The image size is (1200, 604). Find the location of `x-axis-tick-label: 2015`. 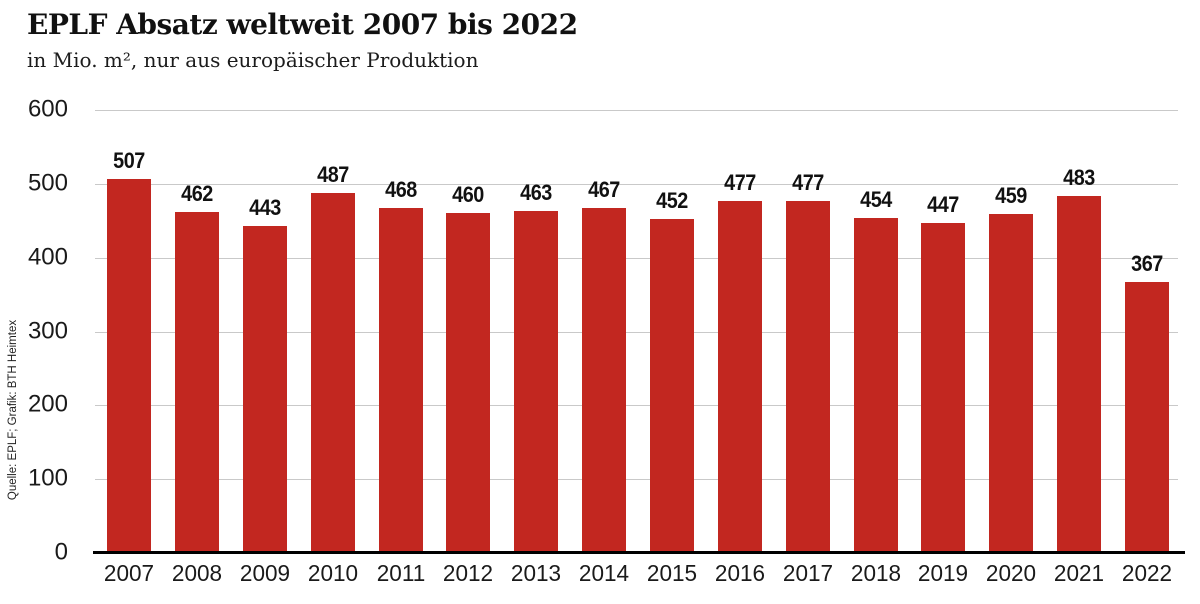

x-axis-tick-label: 2015 is located at coordinates (672, 573).